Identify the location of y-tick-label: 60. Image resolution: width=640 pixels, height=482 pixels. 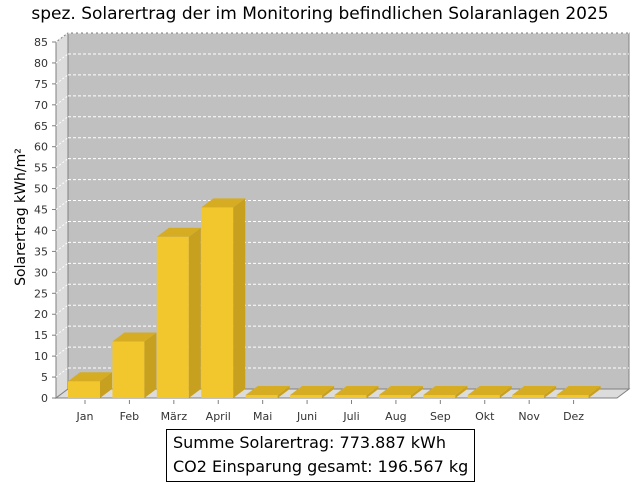
(41, 147).